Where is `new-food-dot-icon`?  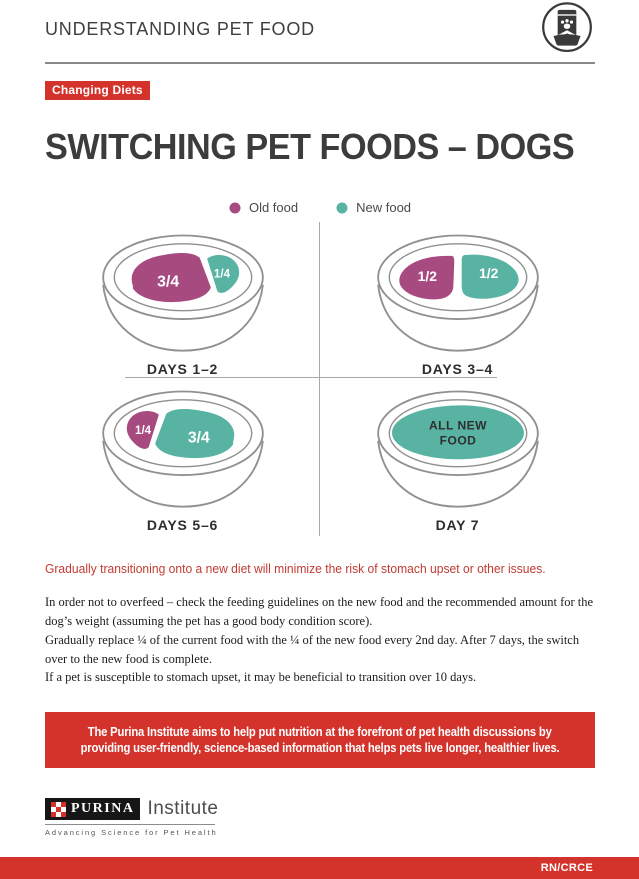
new-food-dot-icon is located at coordinates (342, 207).